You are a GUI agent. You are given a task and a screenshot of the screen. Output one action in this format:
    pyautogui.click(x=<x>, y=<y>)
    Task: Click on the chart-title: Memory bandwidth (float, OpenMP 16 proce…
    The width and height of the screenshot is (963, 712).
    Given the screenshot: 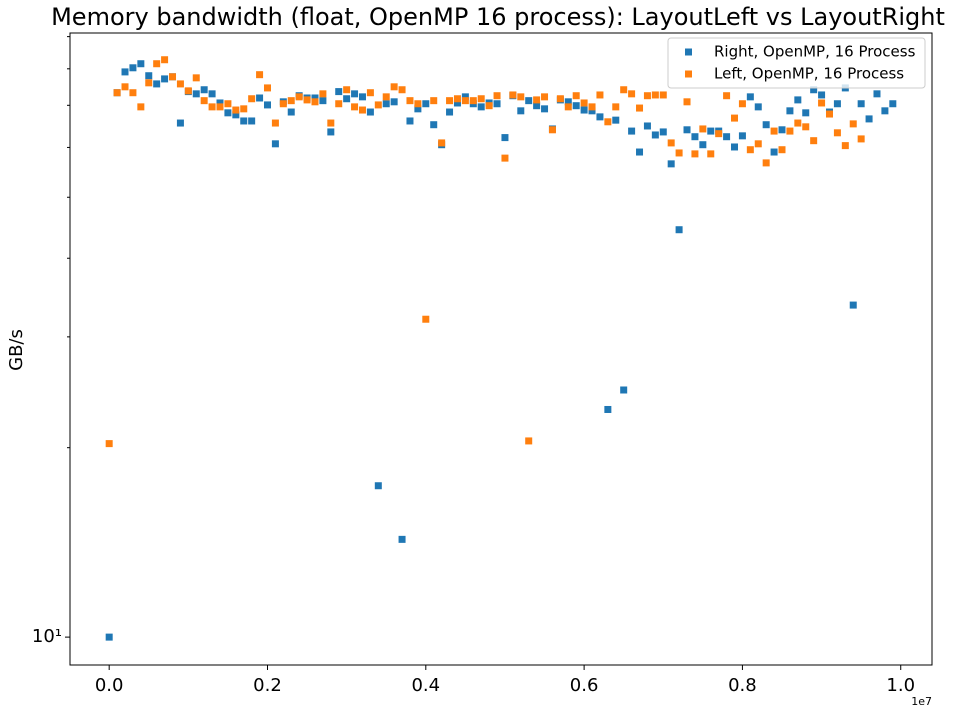 What is the action you would take?
    pyautogui.click(x=498, y=17)
    